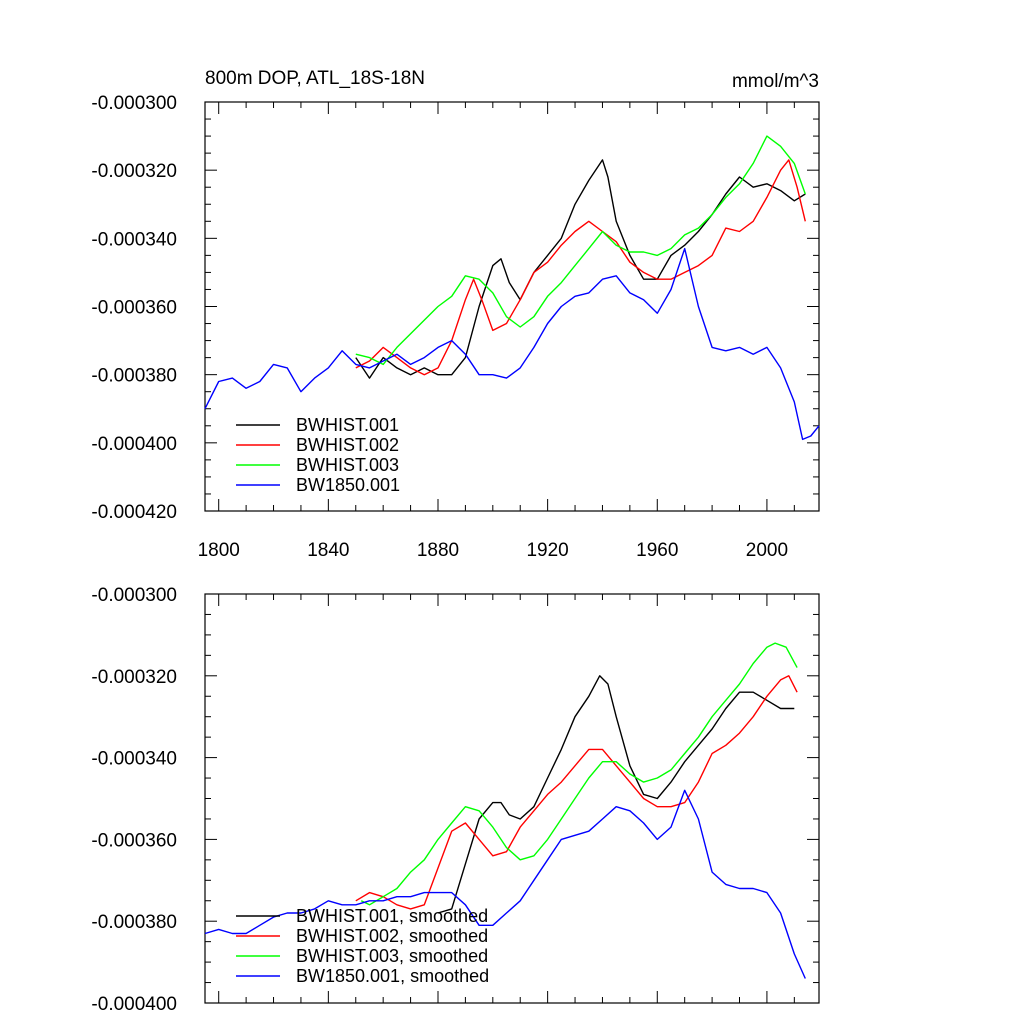 This screenshot has width=1024, height=1024. What do you see at coordinates (134, 759) in the screenshot?
I see `bottom-y-tick-label: -0.000340` at bounding box center [134, 759].